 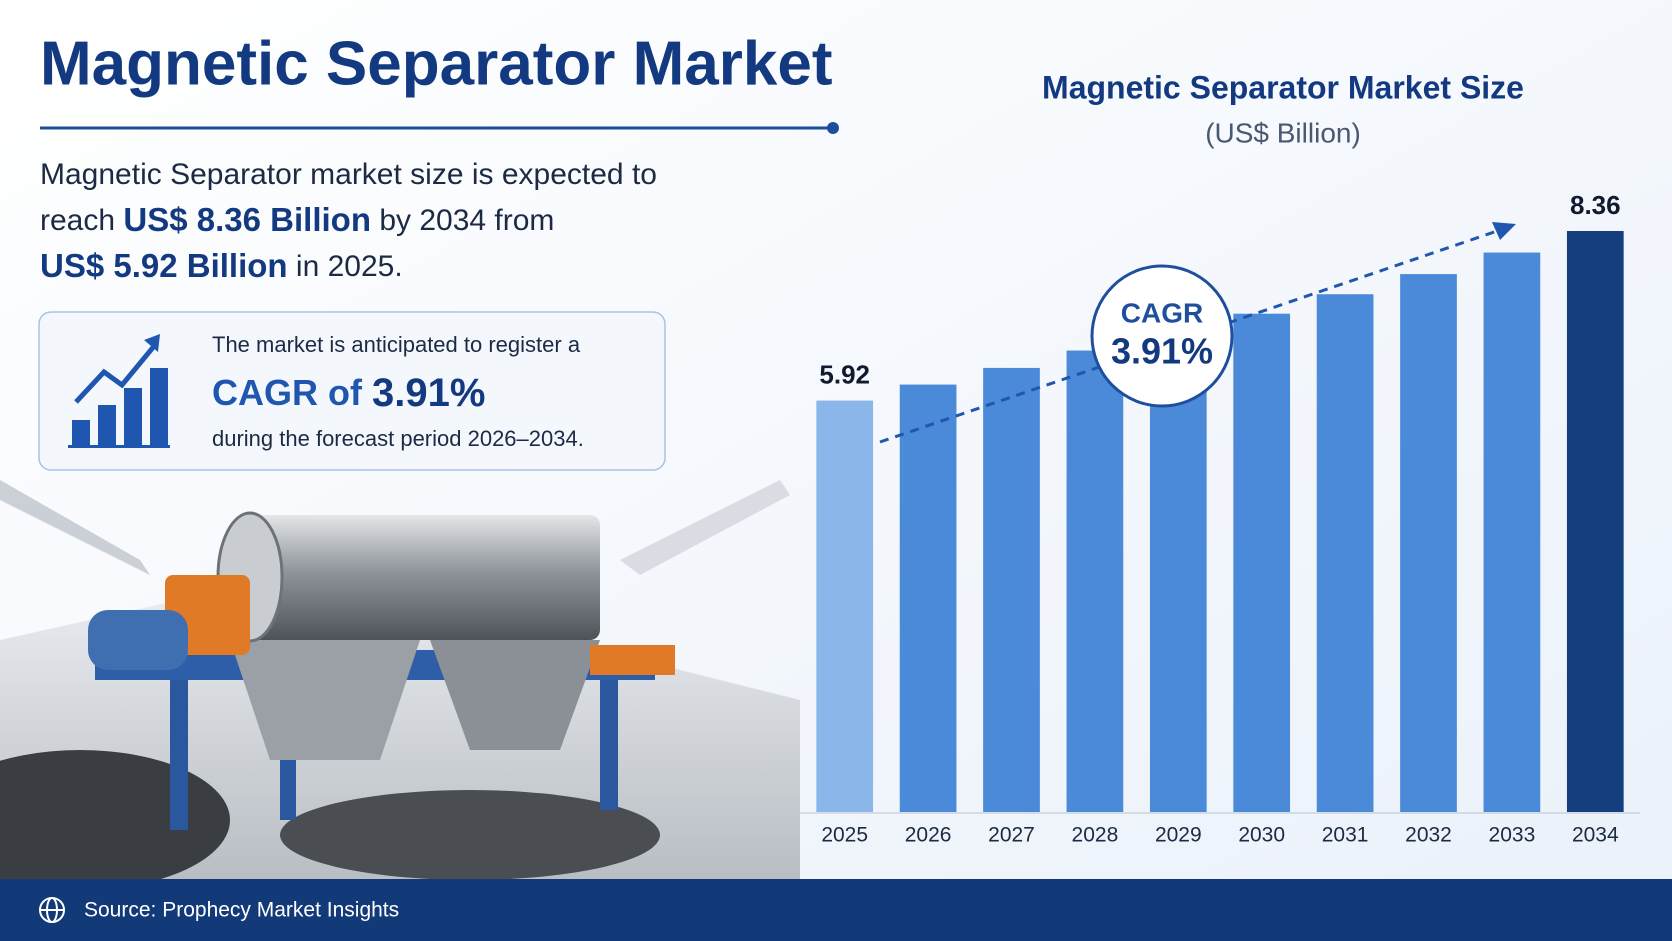 What do you see at coordinates (1595, 835) in the screenshot?
I see `x-tick-label: 2034` at bounding box center [1595, 835].